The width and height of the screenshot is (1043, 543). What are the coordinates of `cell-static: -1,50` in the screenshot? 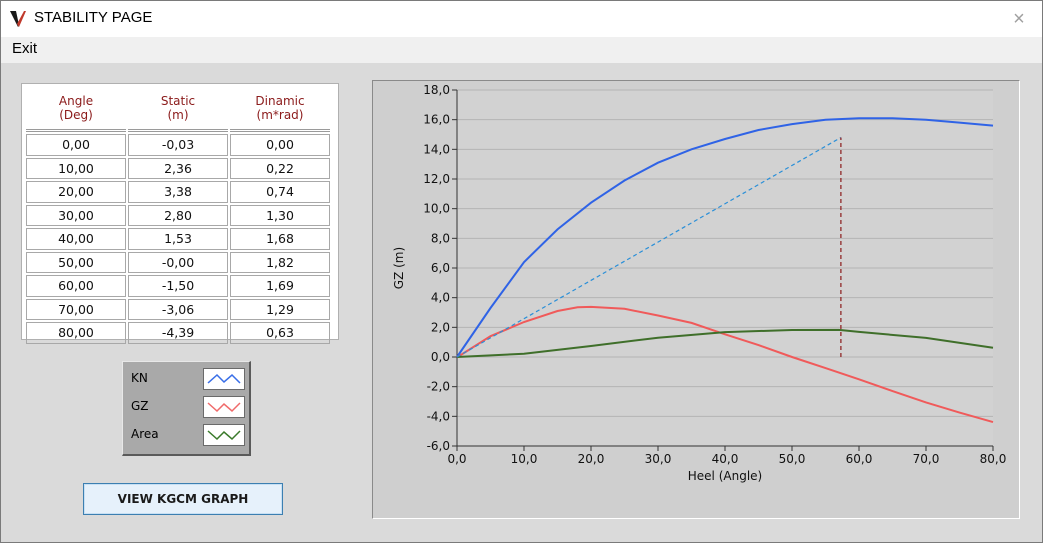 It's located at (178, 286).